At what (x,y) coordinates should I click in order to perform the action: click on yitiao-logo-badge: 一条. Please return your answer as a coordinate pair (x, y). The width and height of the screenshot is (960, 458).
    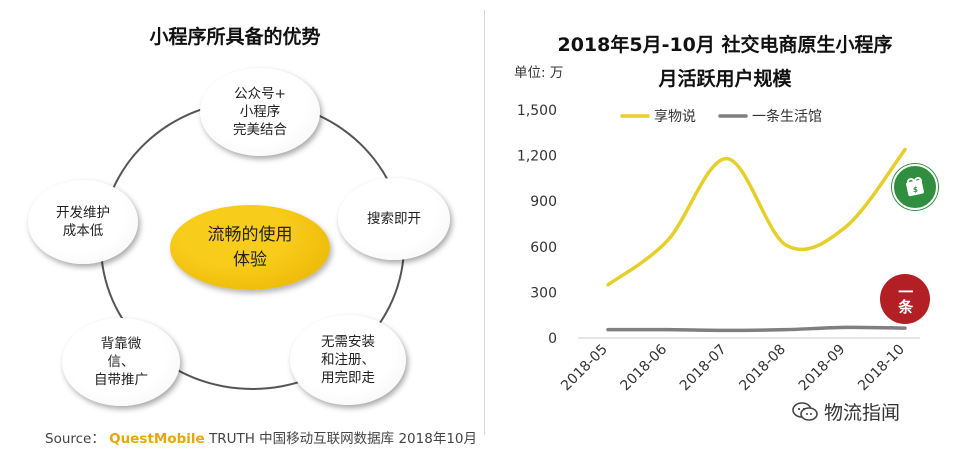
    Looking at the image, I should click on (905, 299).